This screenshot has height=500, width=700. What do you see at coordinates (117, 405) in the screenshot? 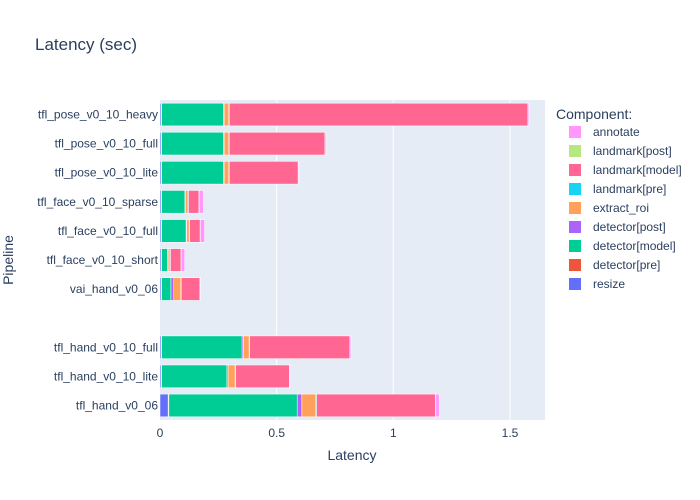
I see `y-tick-label: tfl_hand_v0_06` at bounding box center [117, 405].